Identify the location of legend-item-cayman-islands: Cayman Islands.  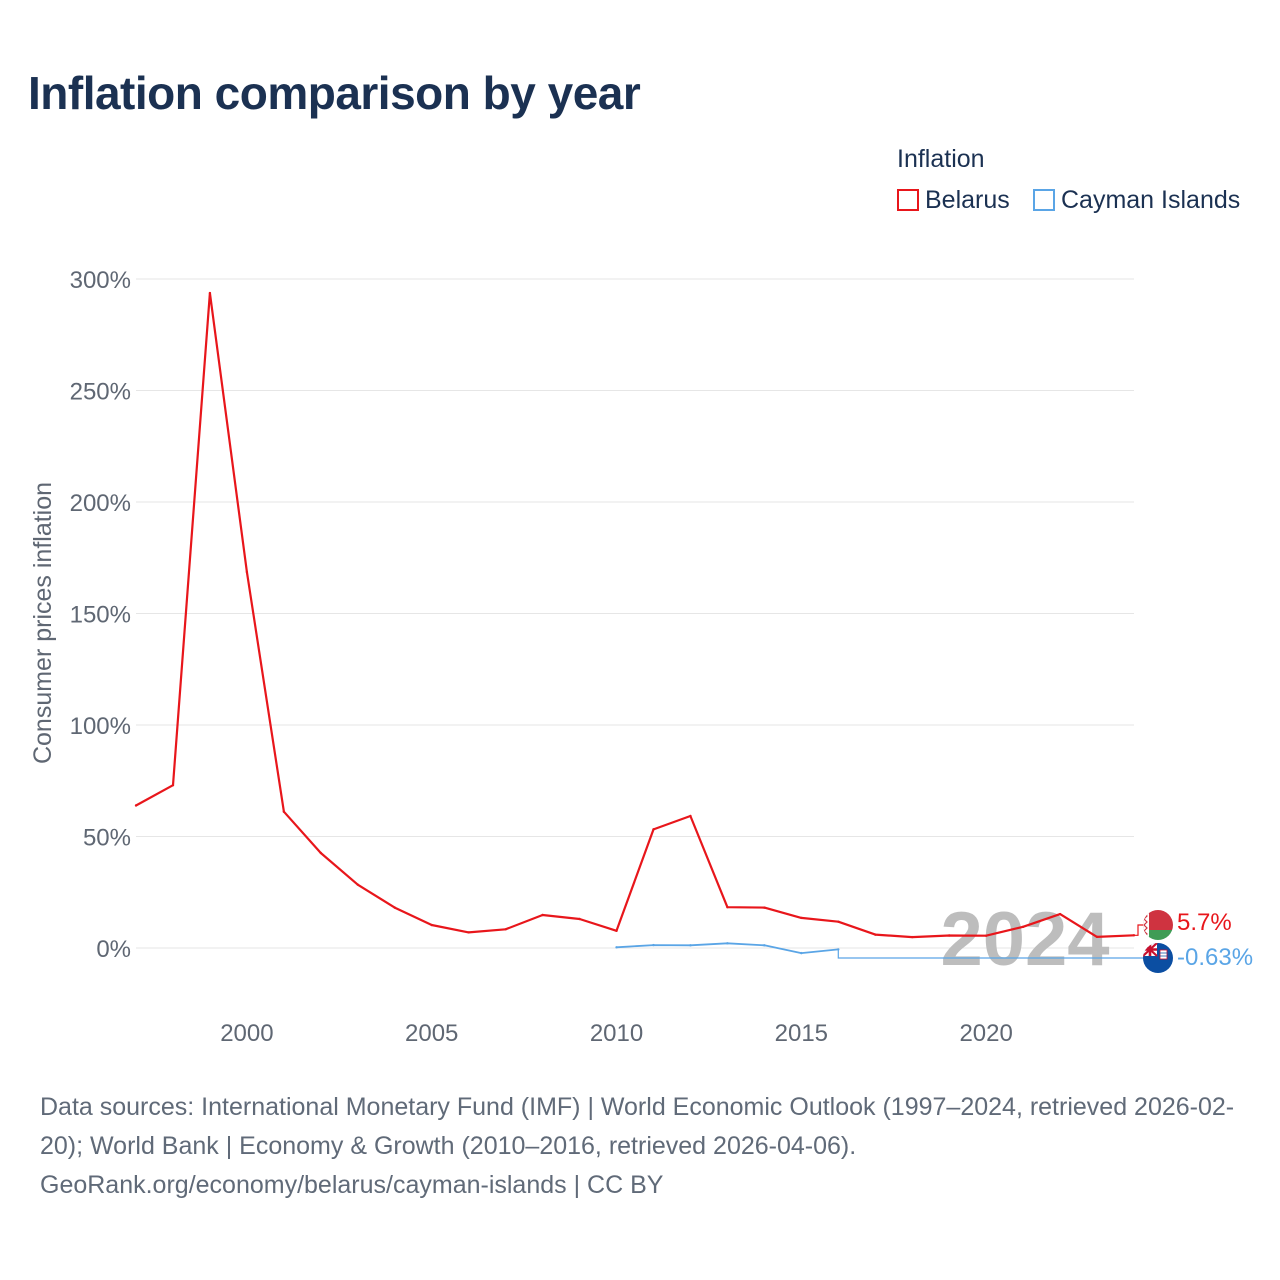
(1136, 200).